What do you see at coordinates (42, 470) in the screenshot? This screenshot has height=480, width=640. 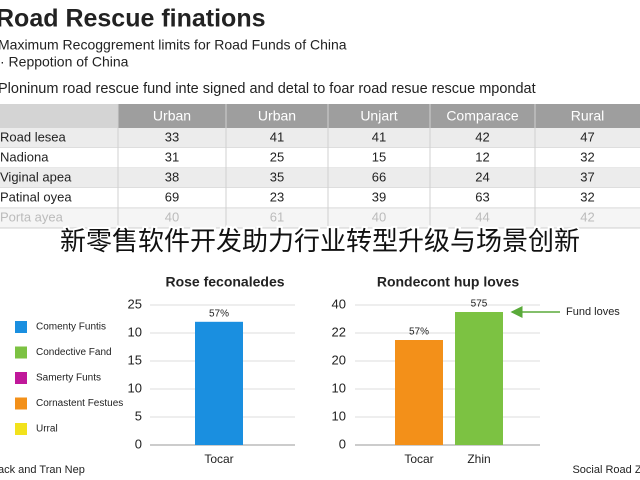 I see `footer-left: ack and Tran Nep` at bounding box center [42, 470].